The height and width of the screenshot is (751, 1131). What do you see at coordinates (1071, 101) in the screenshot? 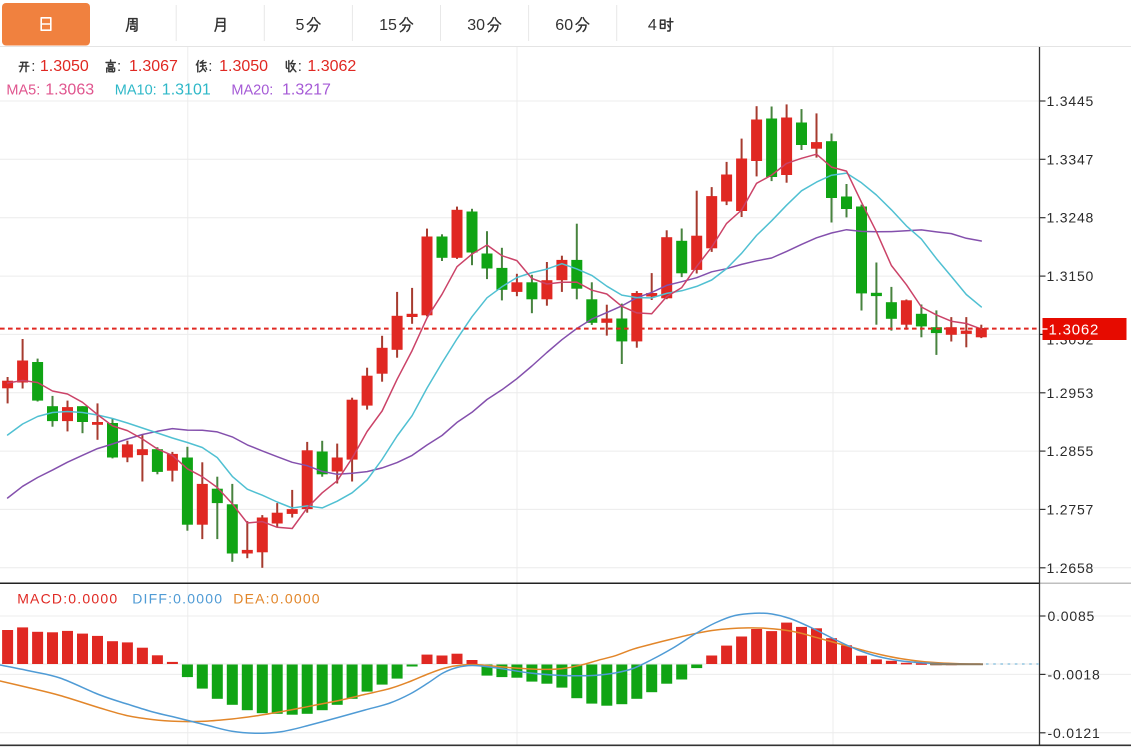
I see `svg-text: 1.3445` at bounding box center [1071, 101].